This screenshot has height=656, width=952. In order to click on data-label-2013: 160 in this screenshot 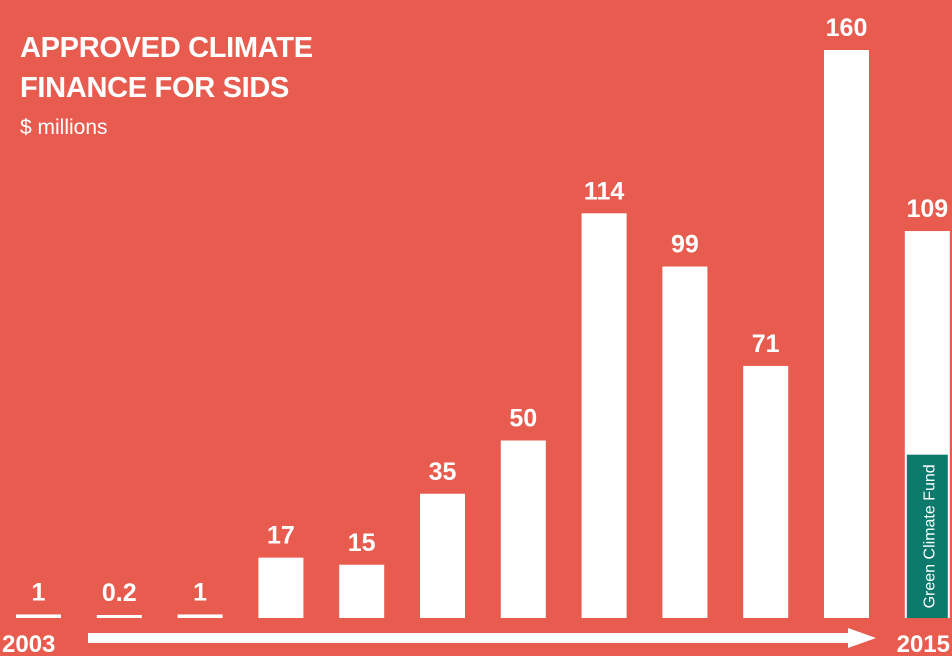, I will do `click(847, 28)`.